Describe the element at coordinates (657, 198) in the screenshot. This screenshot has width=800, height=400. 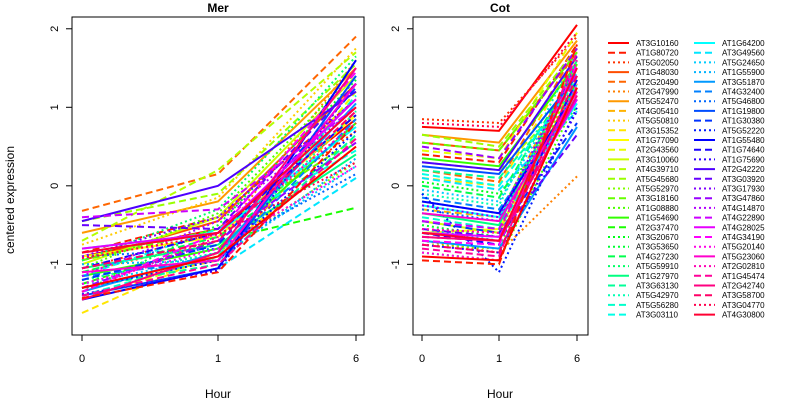
I see `legend-label: AT3G18160` at that location.